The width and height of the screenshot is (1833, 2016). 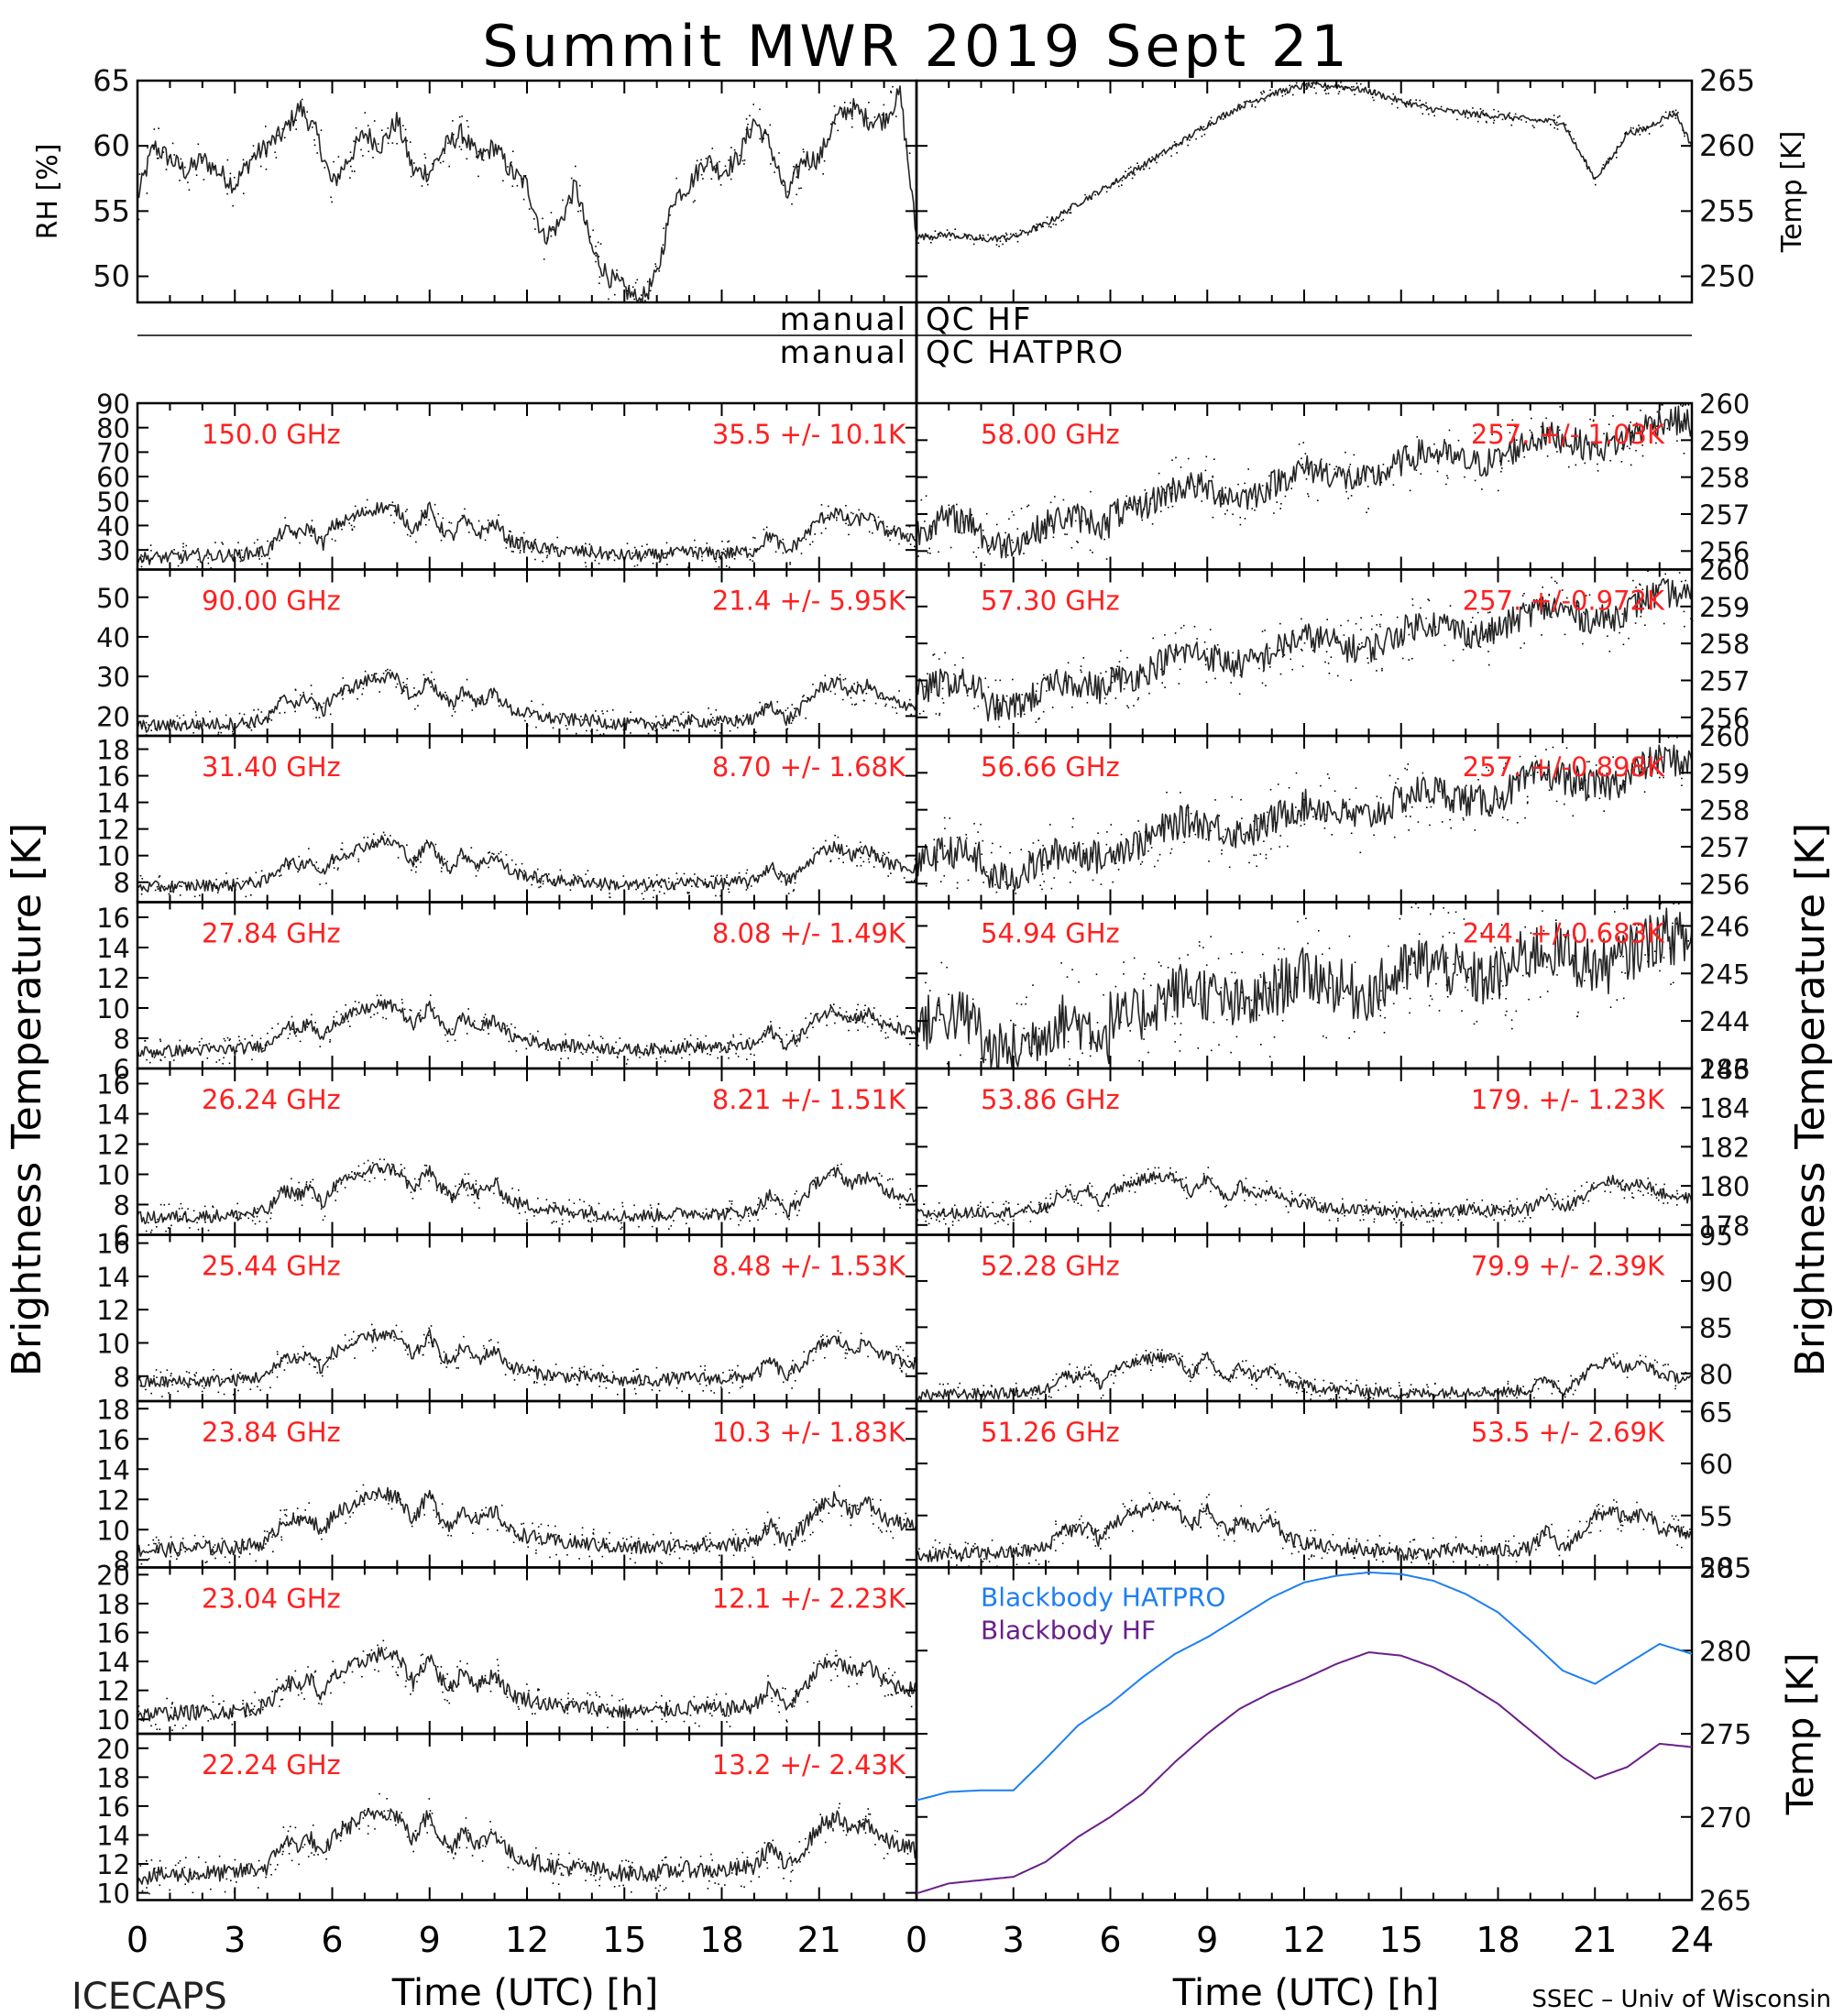 I want to click on channel-ytick-label: 258, so click(x=1724, y=811).